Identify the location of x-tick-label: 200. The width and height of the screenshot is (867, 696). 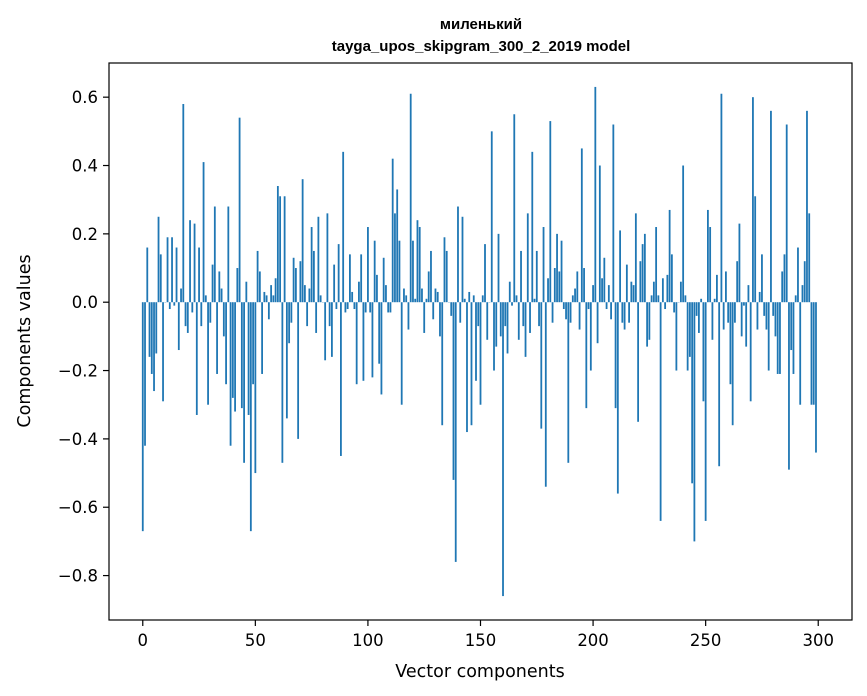
(593, 640).